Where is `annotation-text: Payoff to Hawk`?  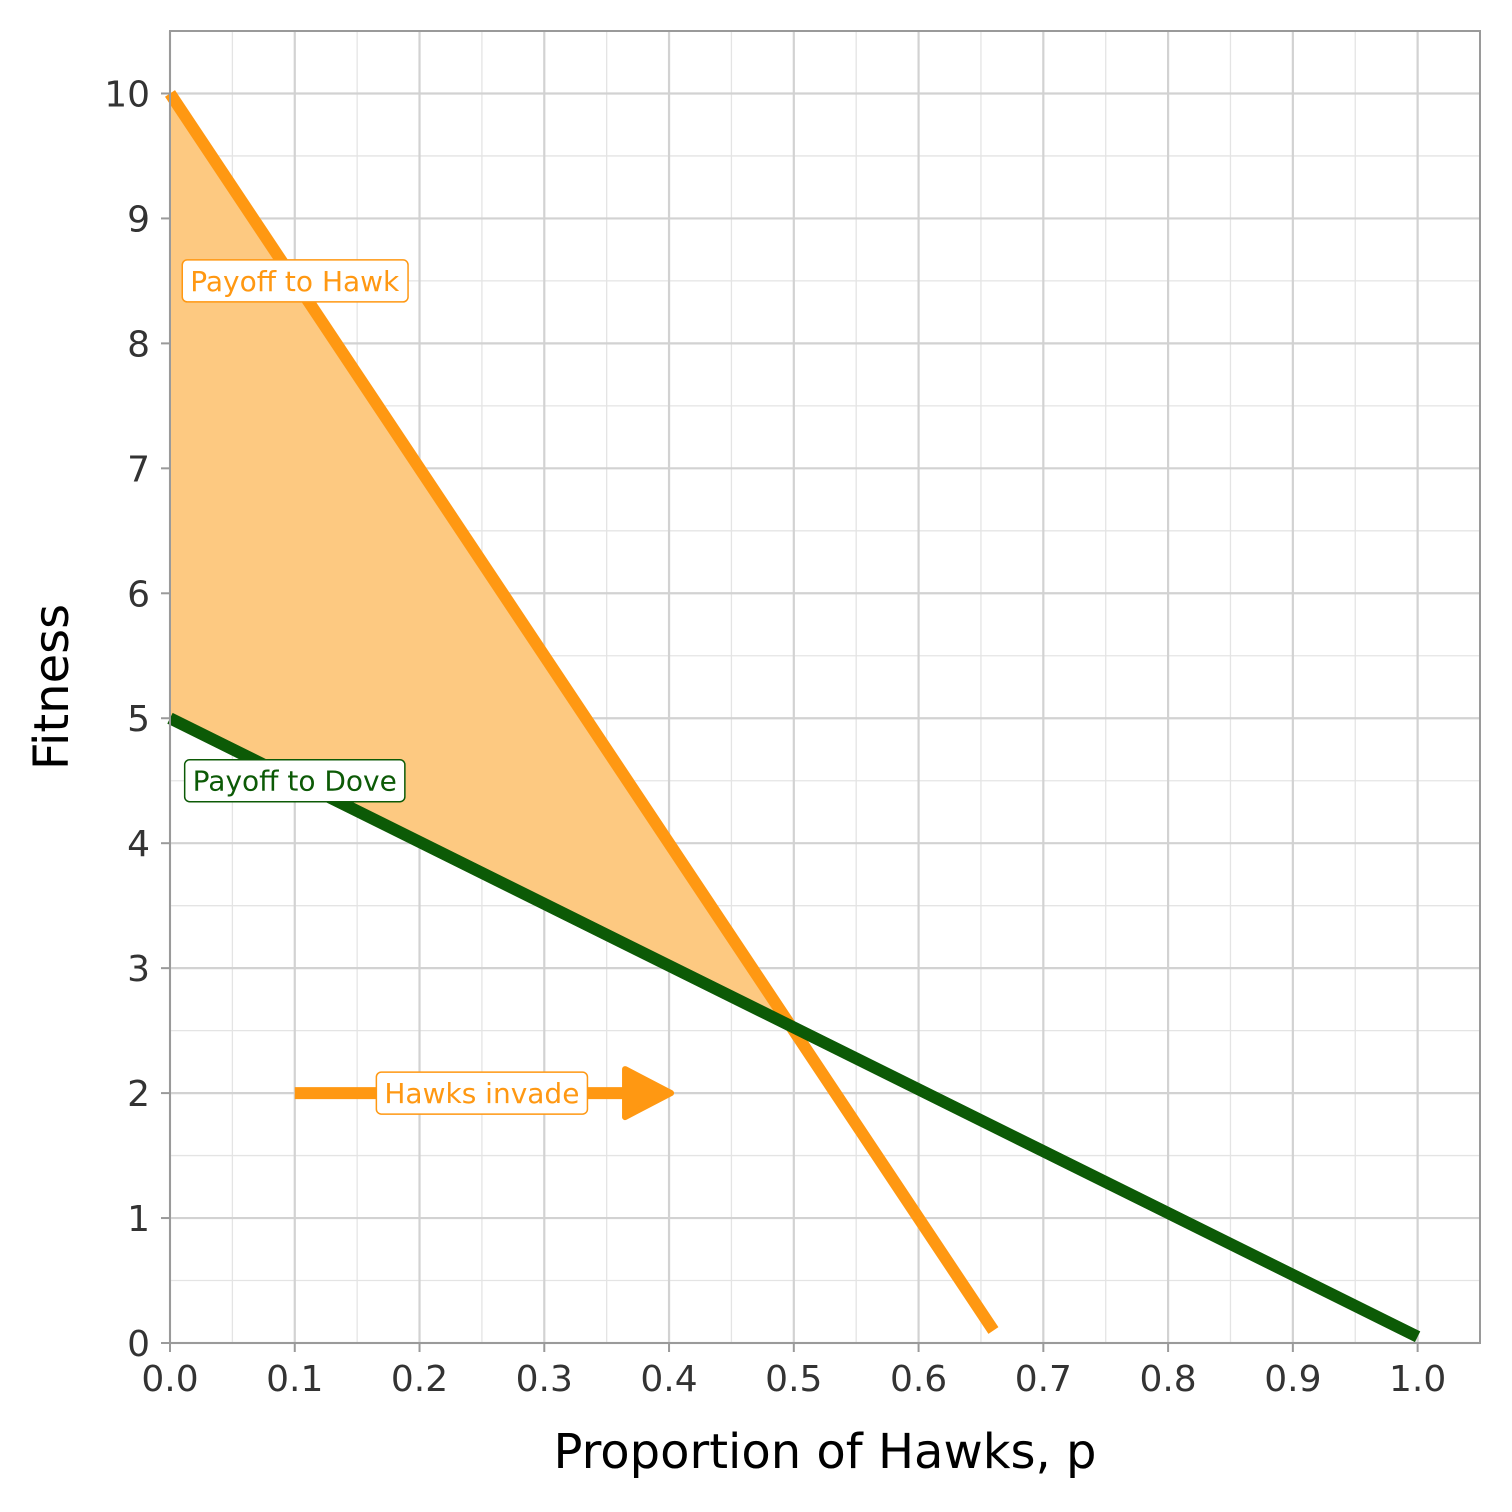
annotation-text: Payoff to Hawk is located at coordinates (295, 281).